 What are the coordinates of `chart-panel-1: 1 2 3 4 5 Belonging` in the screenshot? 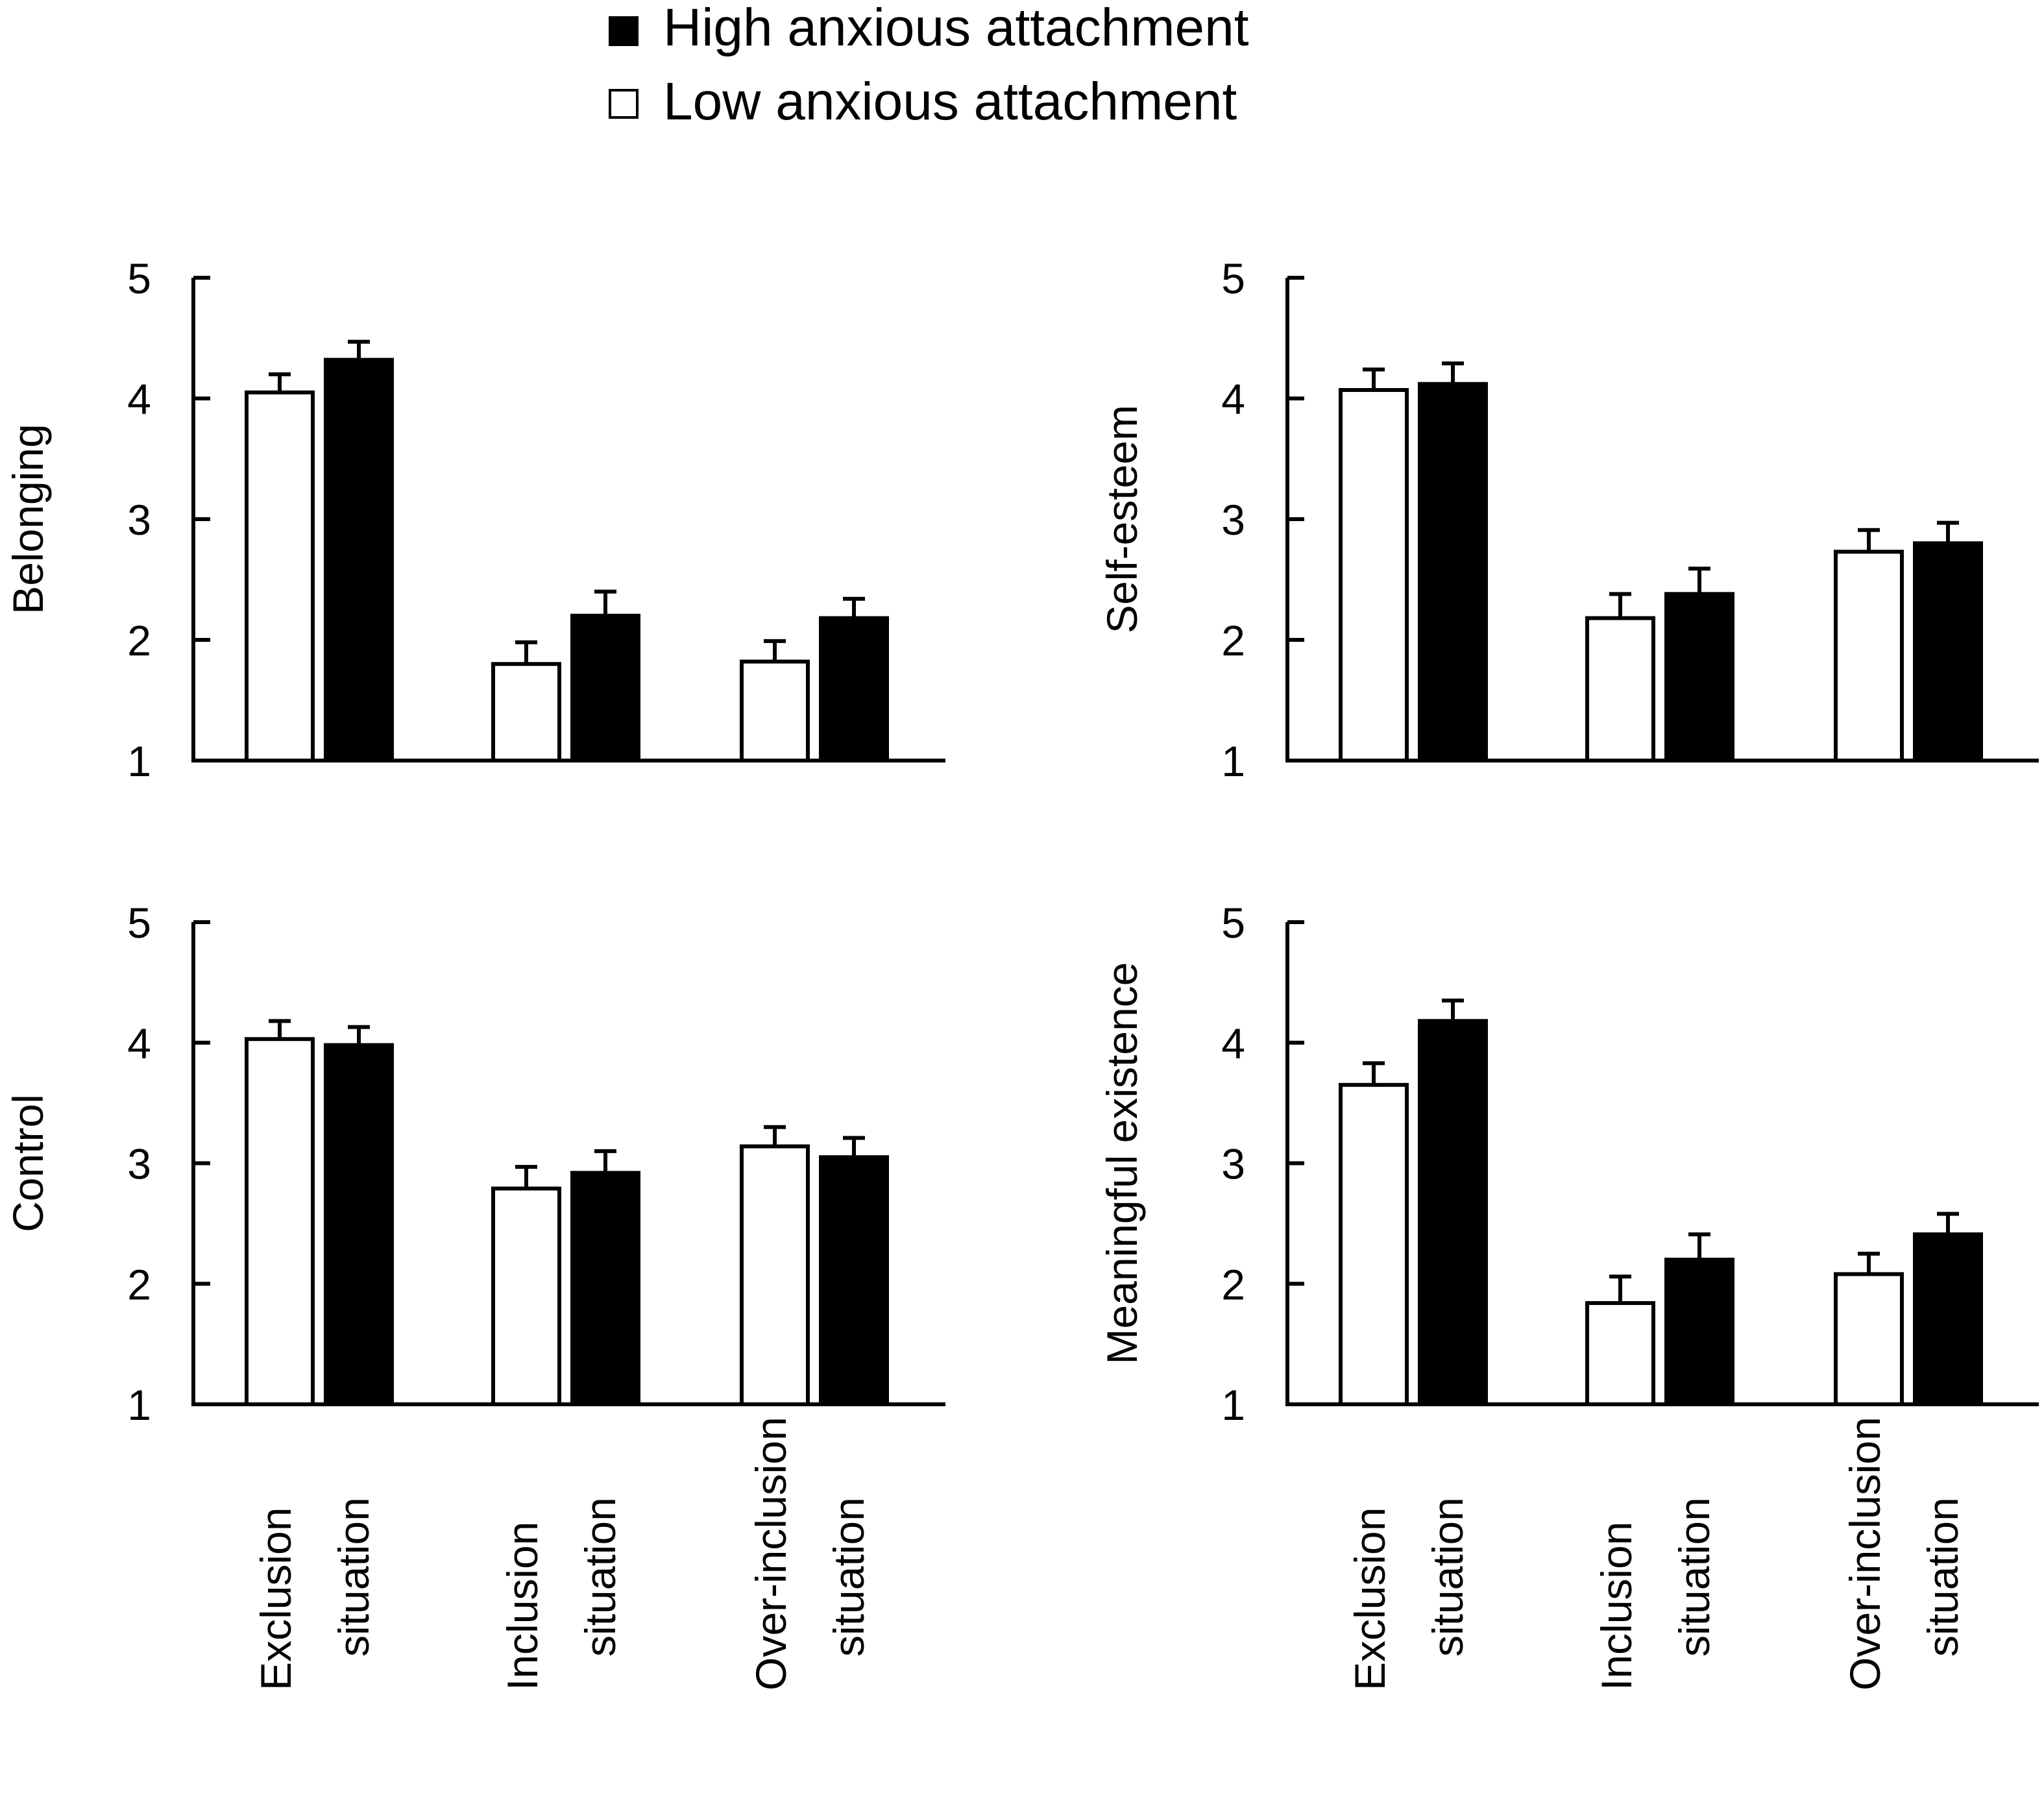 It's located at (474, 519).